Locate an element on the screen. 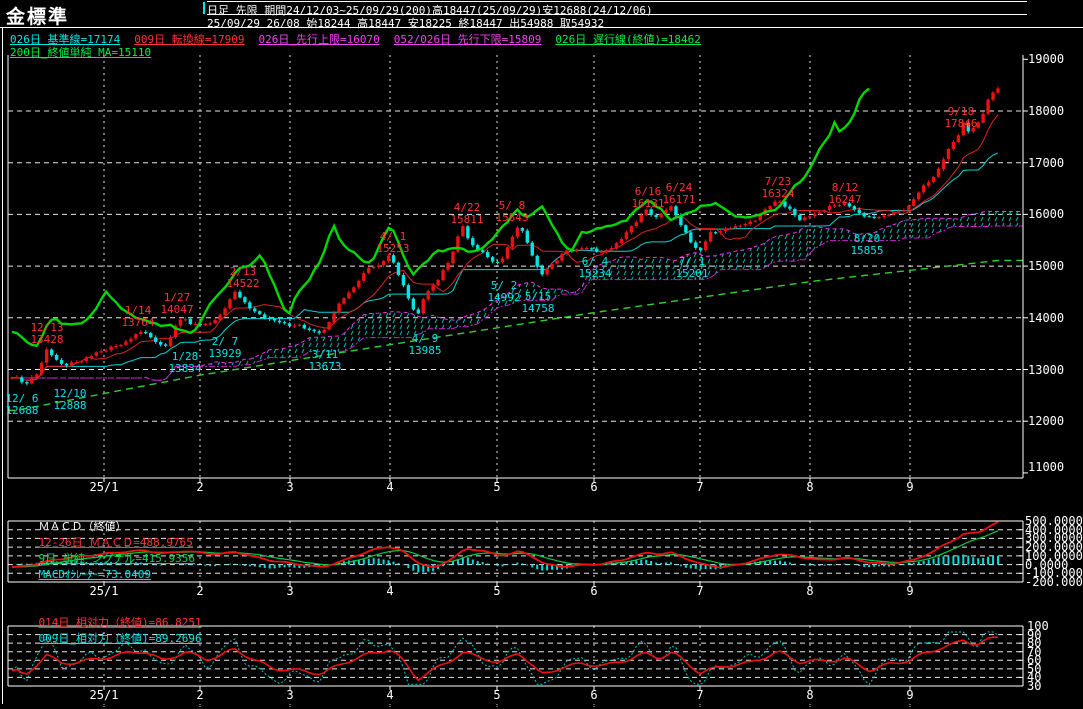 Image resolution: width=1083 pixels, height=709 pixels. legend-entry: 026日 遅行線(終値)=18462 is located at coordinates (628, 39).